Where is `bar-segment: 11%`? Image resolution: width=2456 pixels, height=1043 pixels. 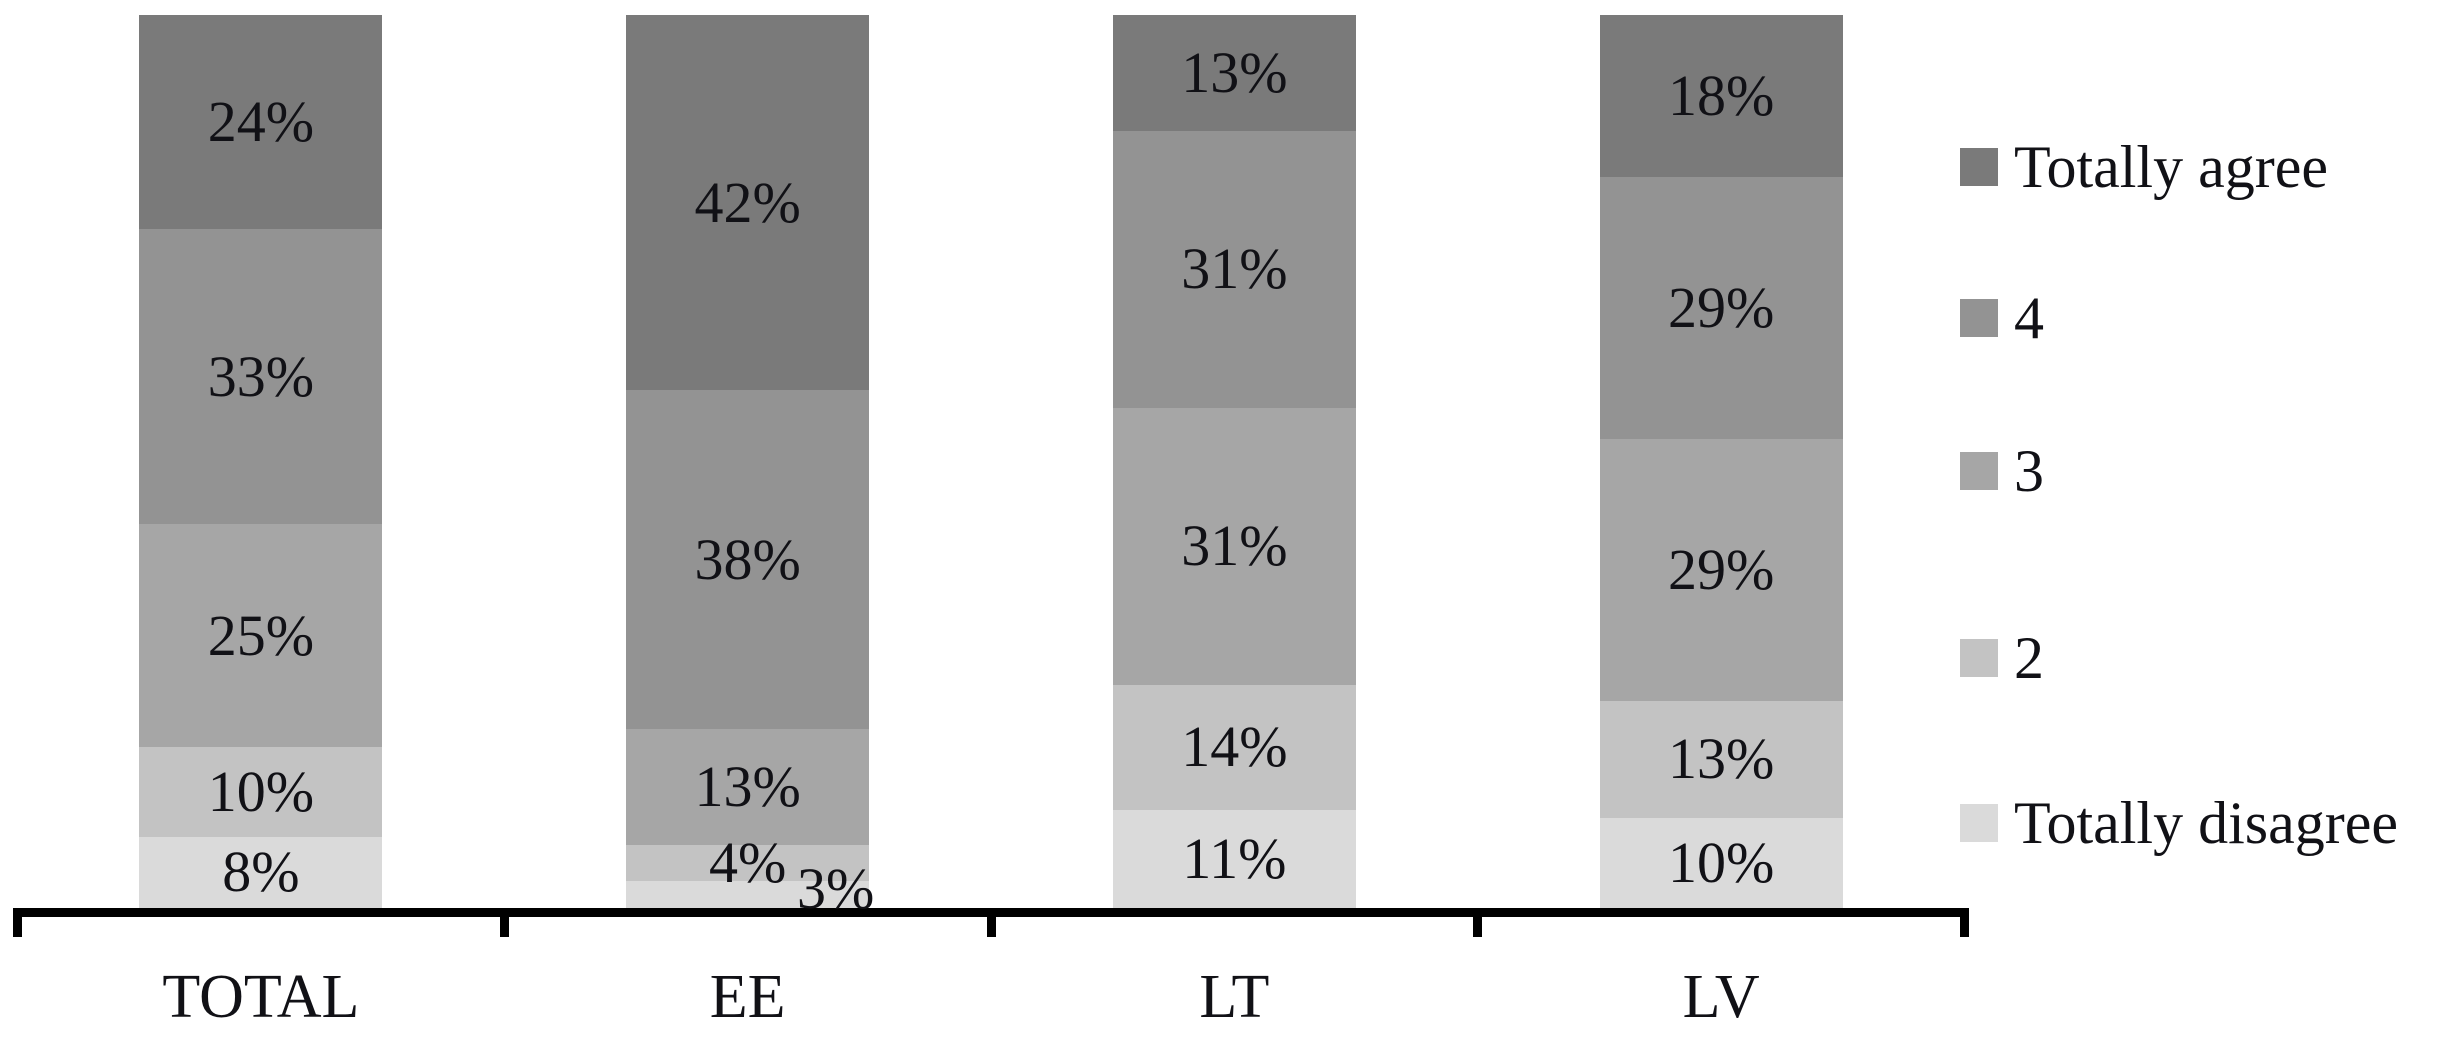
bar-segment: 11% is located at coordinates (1234, 858).